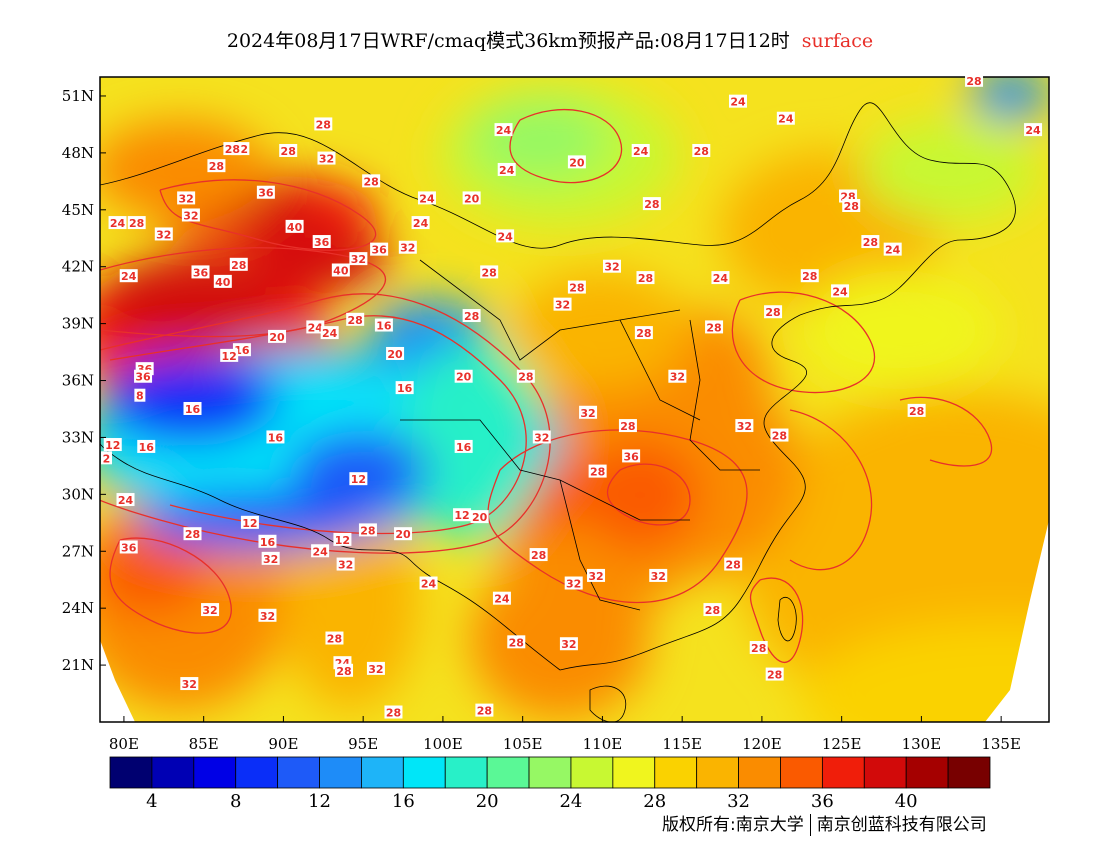  Describe the element at coordinates (107, 458) in the screenshot. I see `contour-label: 2` at that location.